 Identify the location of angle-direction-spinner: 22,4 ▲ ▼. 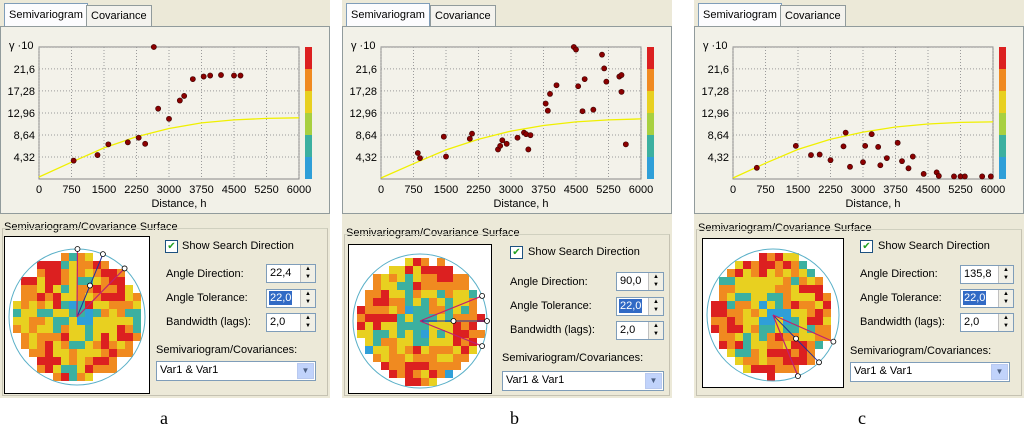
(291, 273).